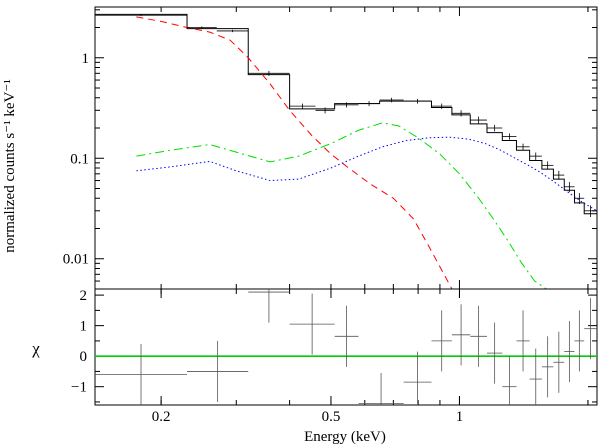 The width and height of the screenshot is (600, 445). What do you see at coordinates (366, 174) in the screenshot?
I see `series-hard-component` at bounding box center [366, 174].